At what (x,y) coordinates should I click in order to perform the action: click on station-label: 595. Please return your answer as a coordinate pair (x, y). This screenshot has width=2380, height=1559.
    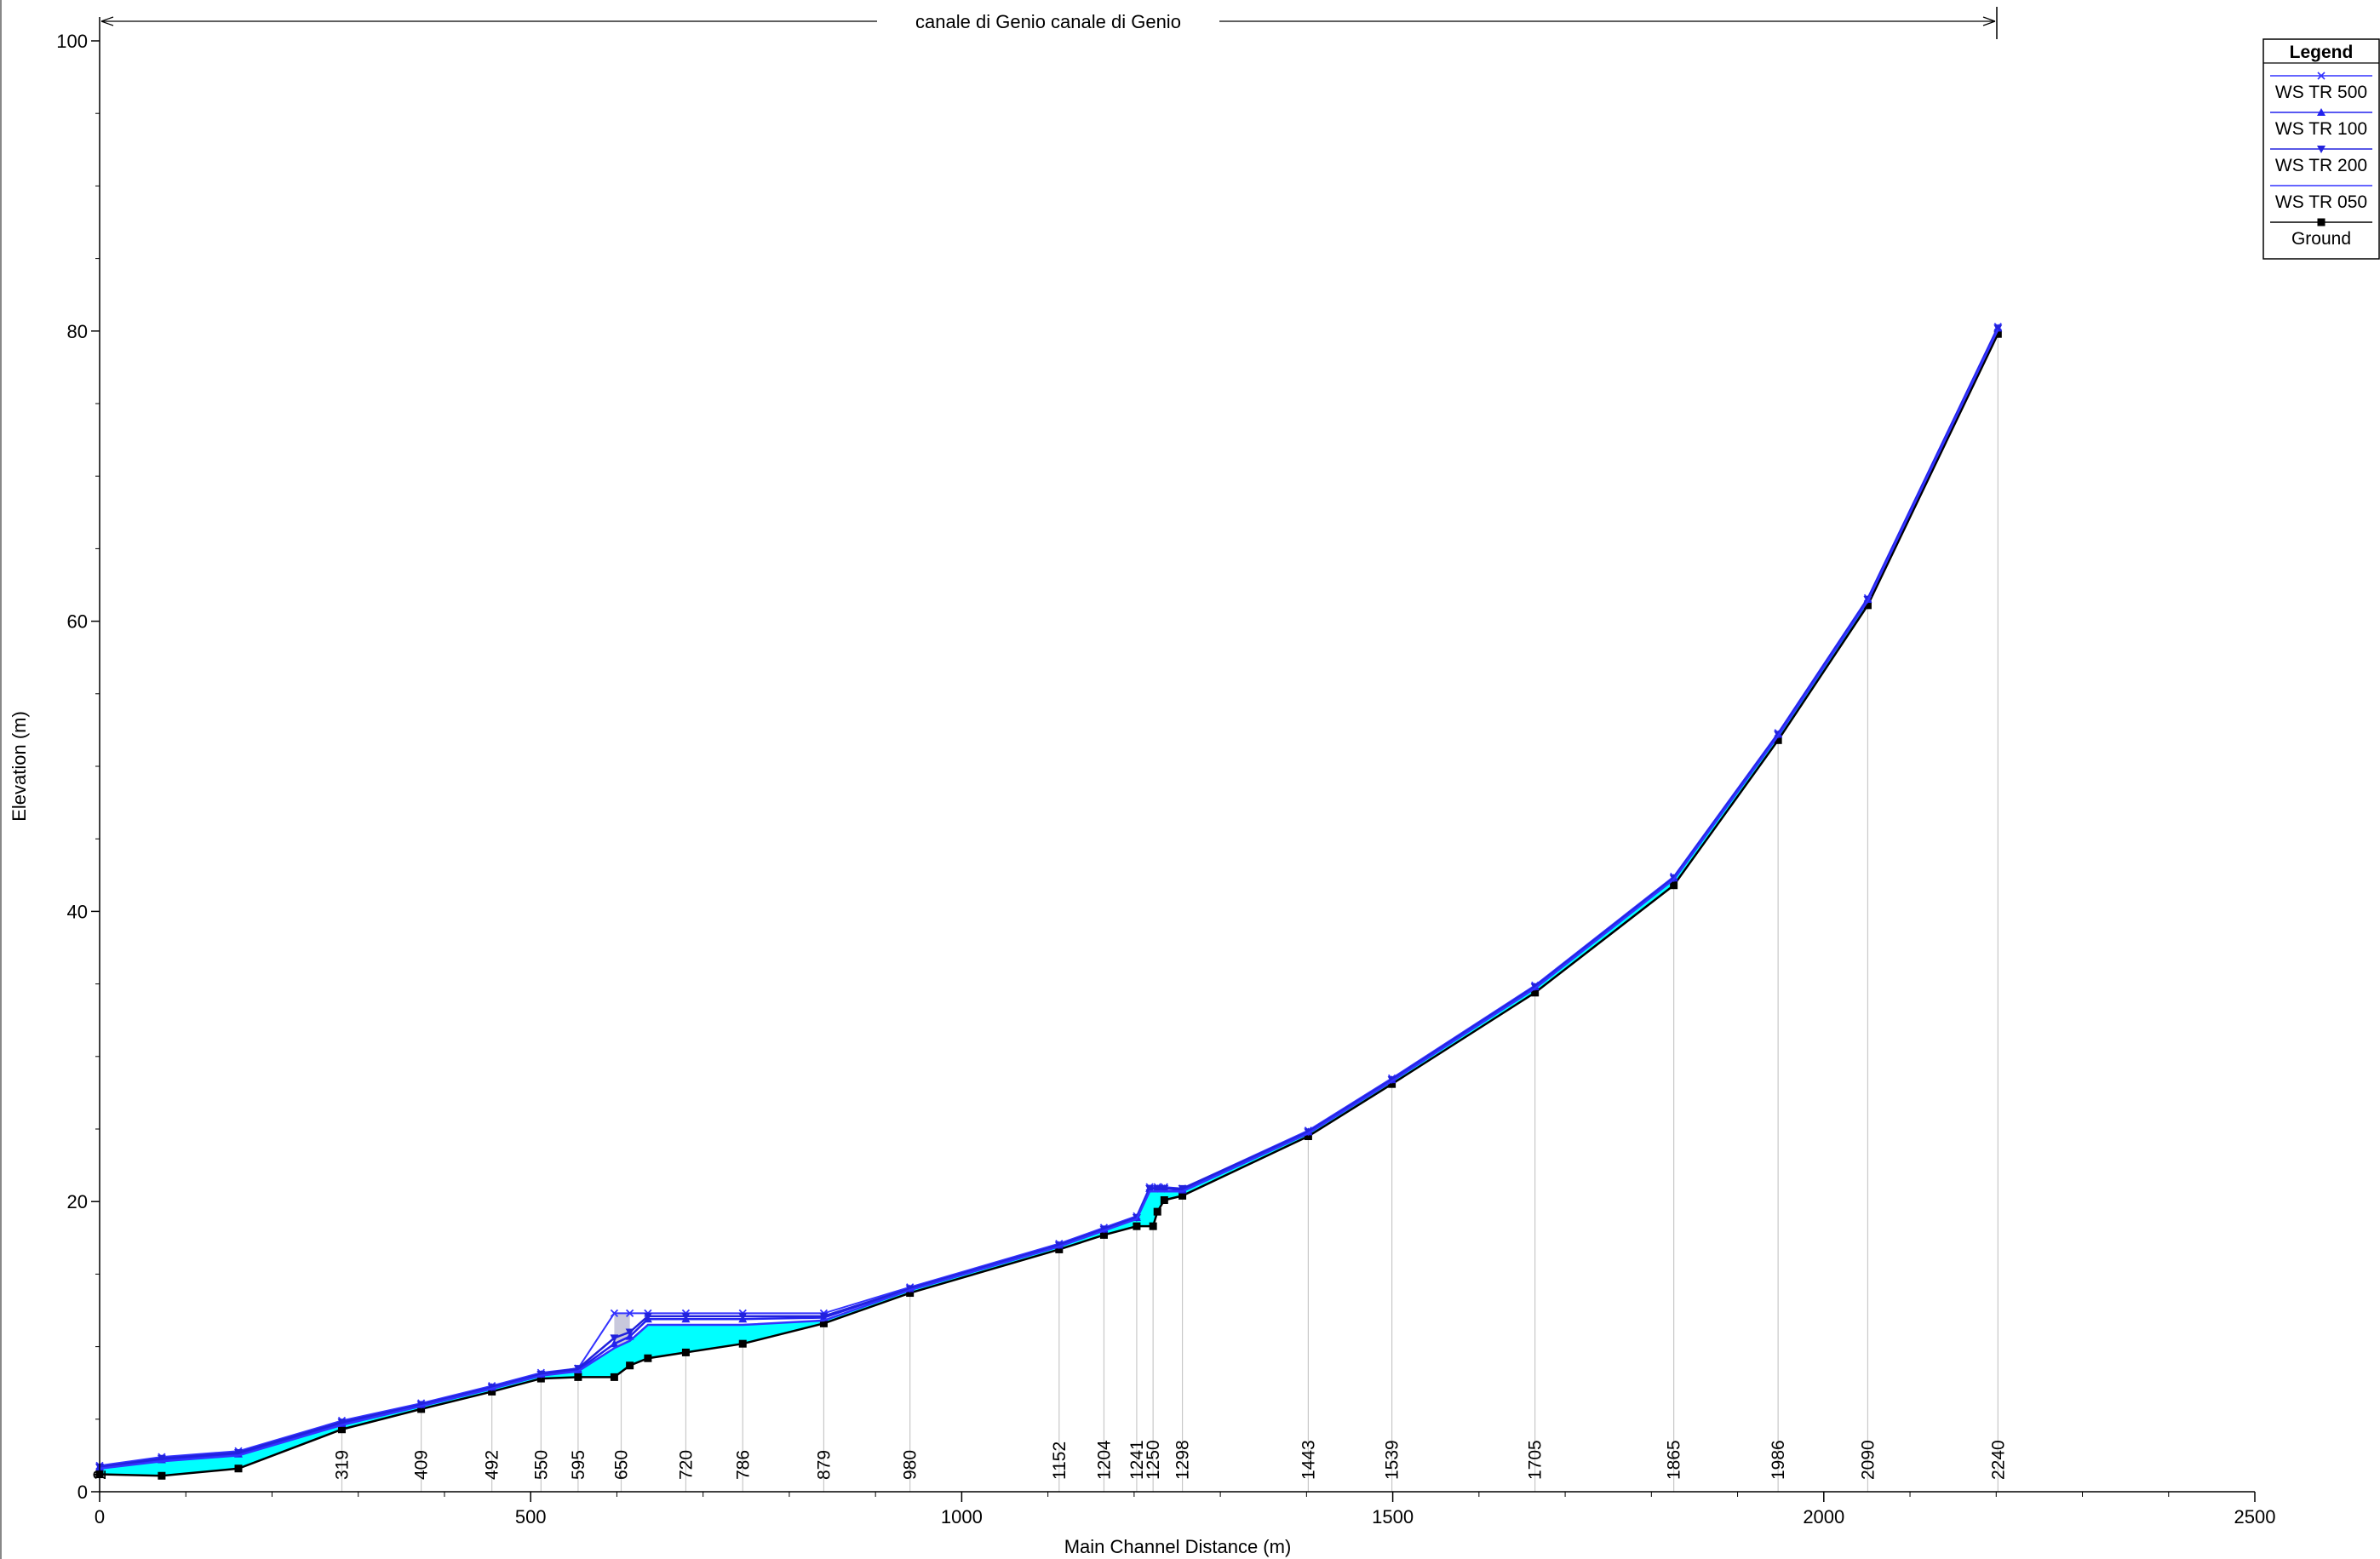
    Looking at the image, I should click on (579, 1465).